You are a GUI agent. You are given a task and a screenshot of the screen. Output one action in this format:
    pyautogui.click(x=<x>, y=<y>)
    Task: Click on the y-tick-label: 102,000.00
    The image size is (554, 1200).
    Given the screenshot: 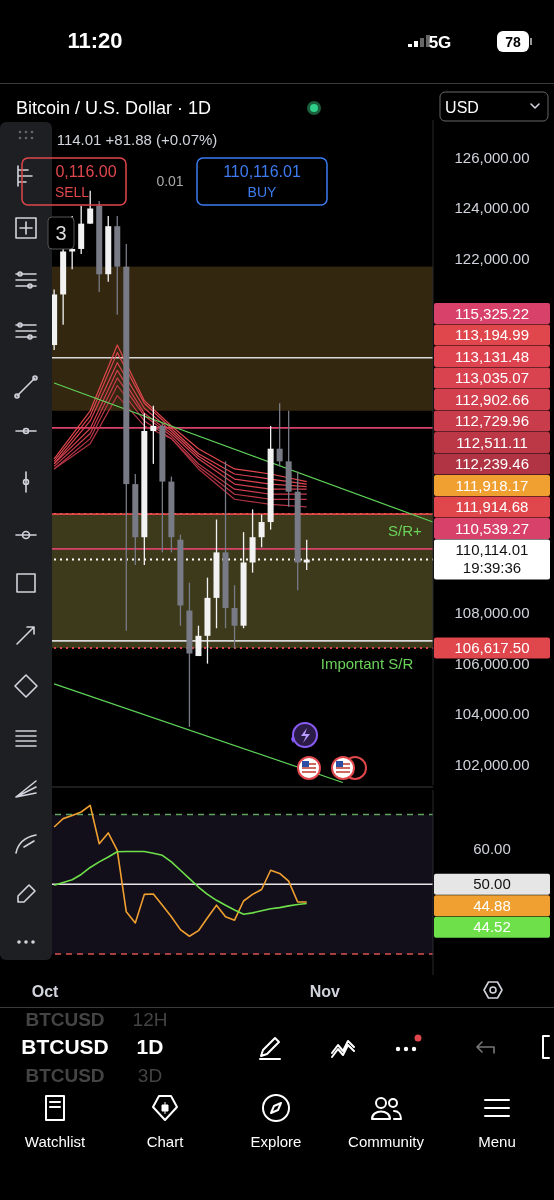 What is the action you would take?
    pyautogui.click(x=492, y=764)
    